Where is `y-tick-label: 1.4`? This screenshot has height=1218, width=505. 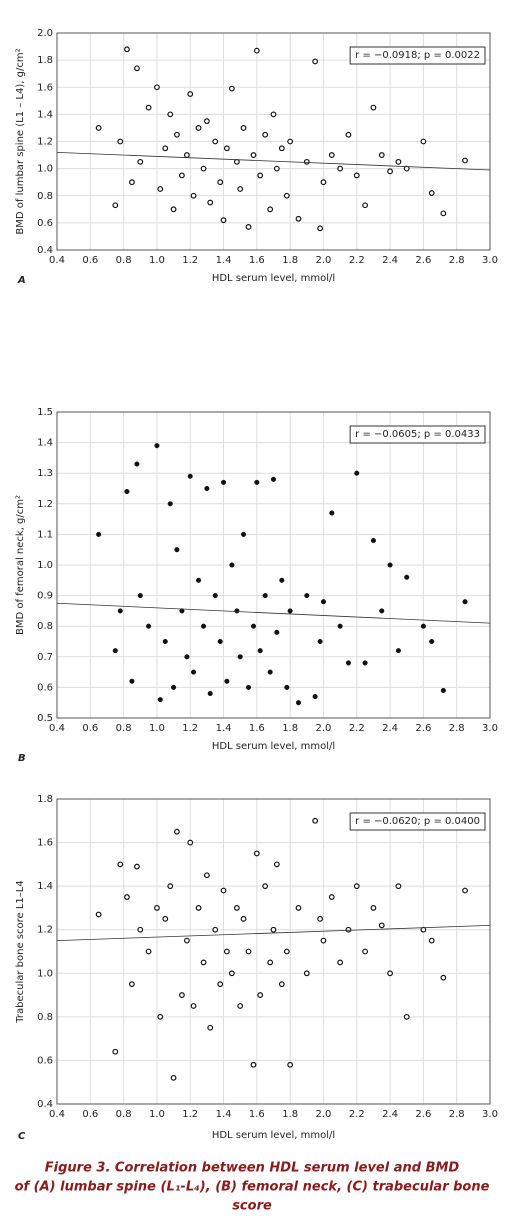
y-tick-label: 1.4 is located at coordinates (45, 886).